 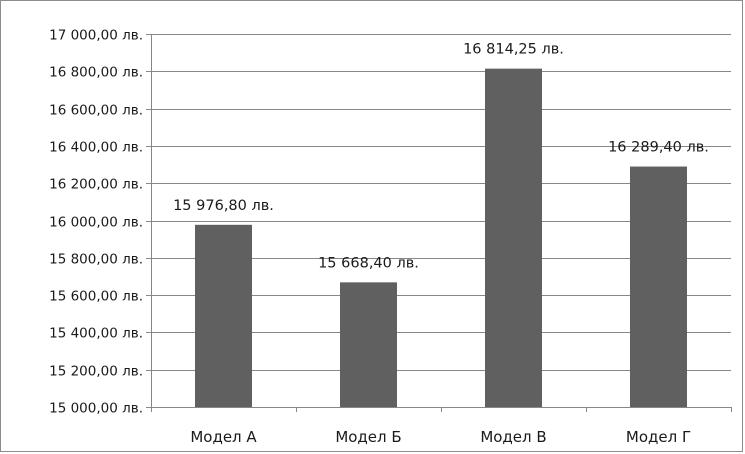 I want to click on y-tick-label: 16 800,00 лв., so click(x=96, y=73).